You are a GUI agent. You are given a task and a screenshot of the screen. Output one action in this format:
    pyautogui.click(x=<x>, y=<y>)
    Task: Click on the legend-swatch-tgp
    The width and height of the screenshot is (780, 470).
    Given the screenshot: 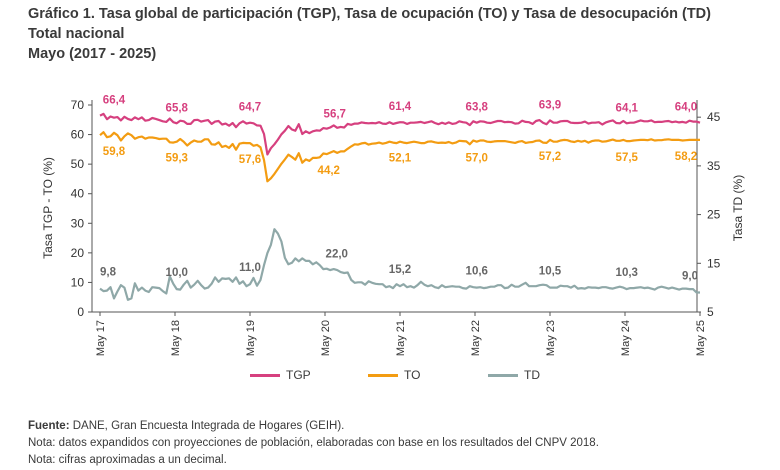 What is the action you would take?
    pyautogui.click(x=265, y=375)
    